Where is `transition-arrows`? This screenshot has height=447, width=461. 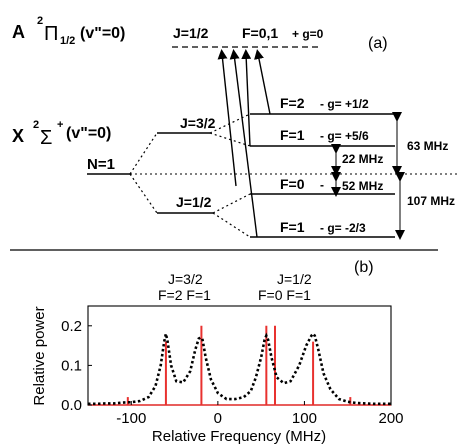
transition-arrows is located at coordinates (244, 143).